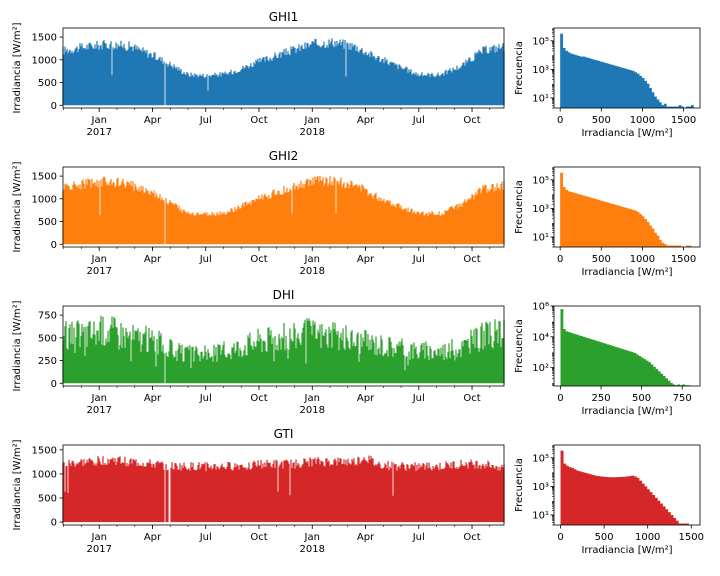 The width and height of the screenshot is (720, 576). Describe the element at coordinates (284, 295) in the screenshot. I see `chart-title: DHI` at that location.